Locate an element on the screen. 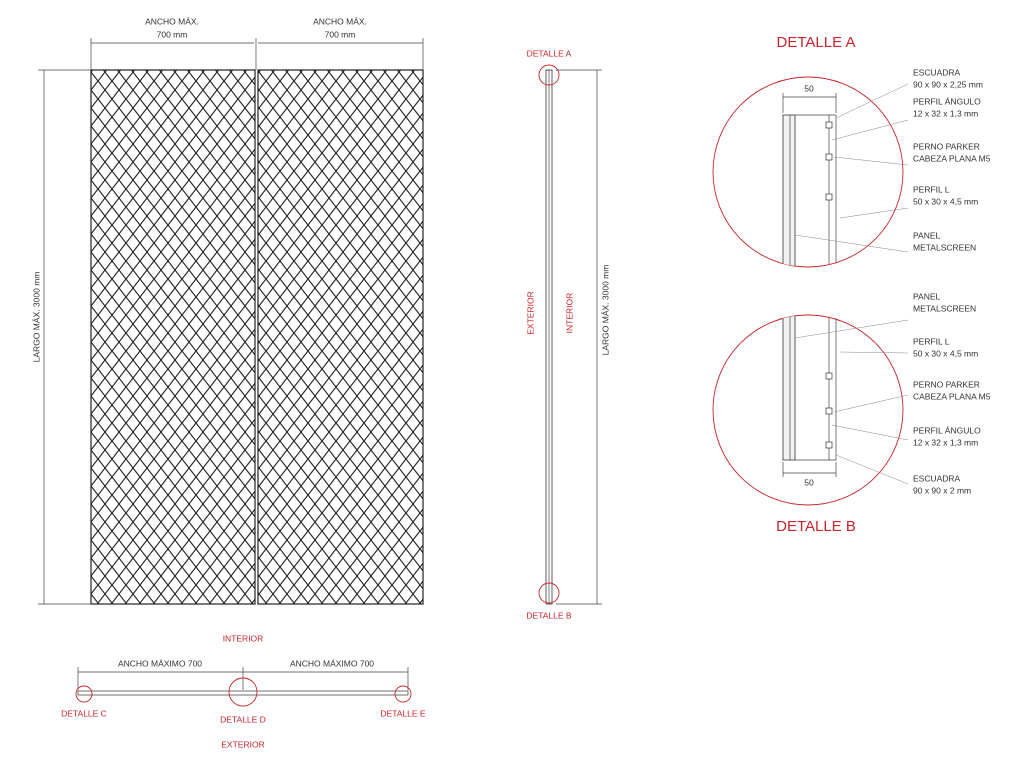 The image size is (1024, 762). callout: DETALLE E is located at coordinates (403, 713).